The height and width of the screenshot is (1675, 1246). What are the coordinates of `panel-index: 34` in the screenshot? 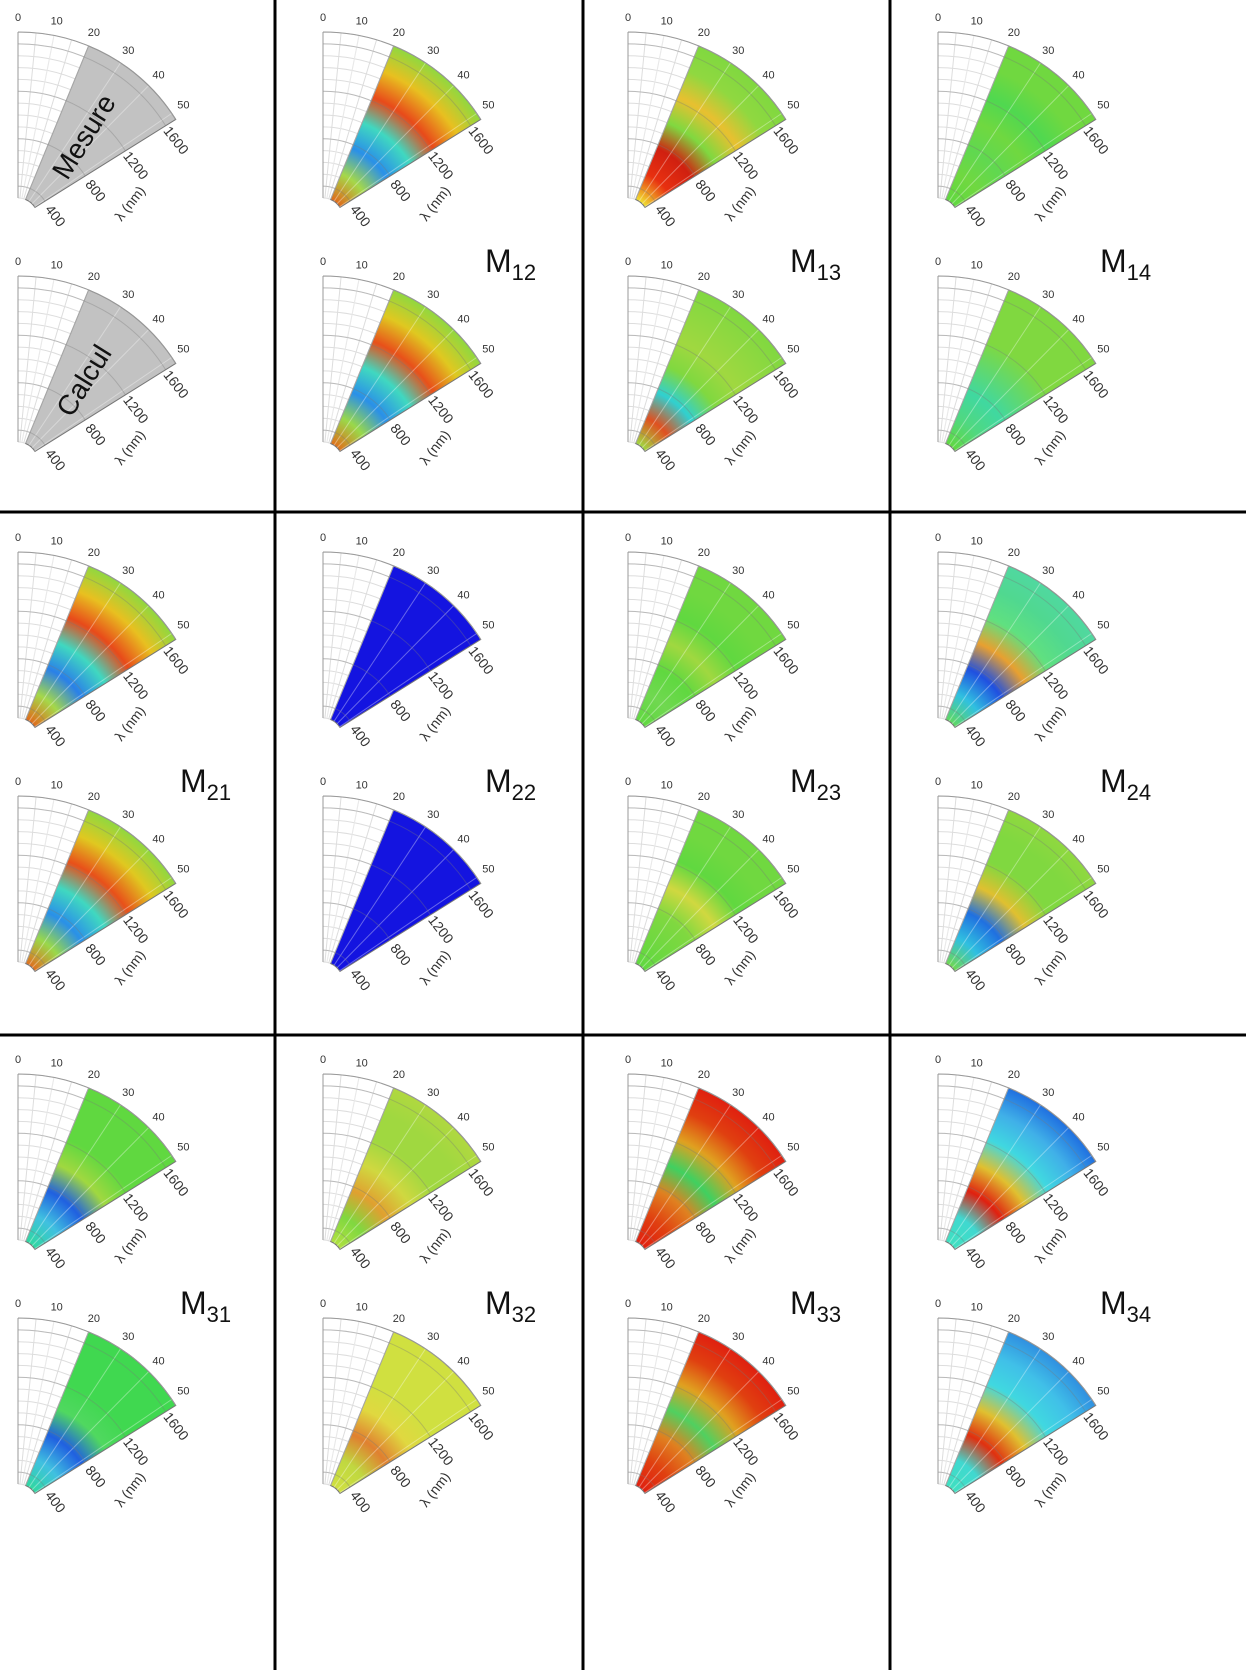 It's located at (1139, 1314).